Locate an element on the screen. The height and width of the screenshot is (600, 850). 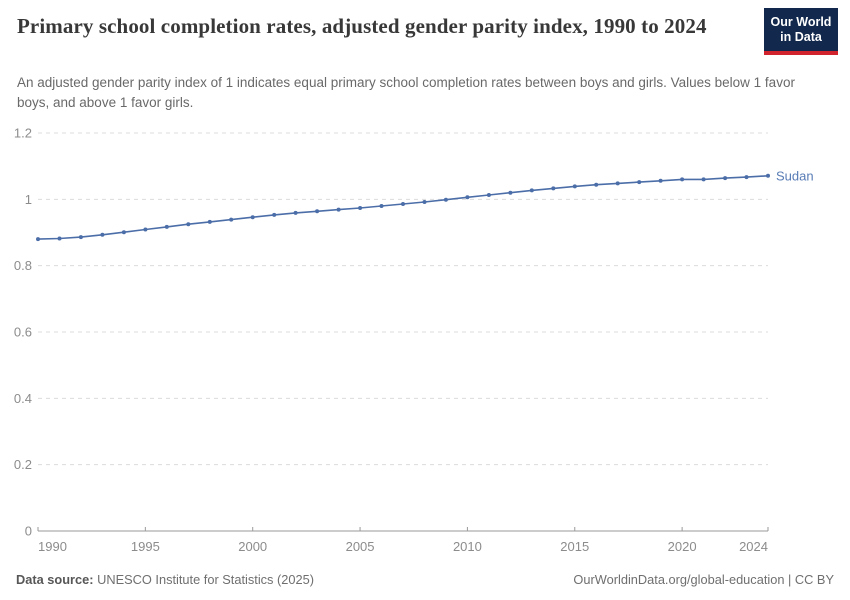
data-source-label: Data source: is located at coordinates (55, 579).